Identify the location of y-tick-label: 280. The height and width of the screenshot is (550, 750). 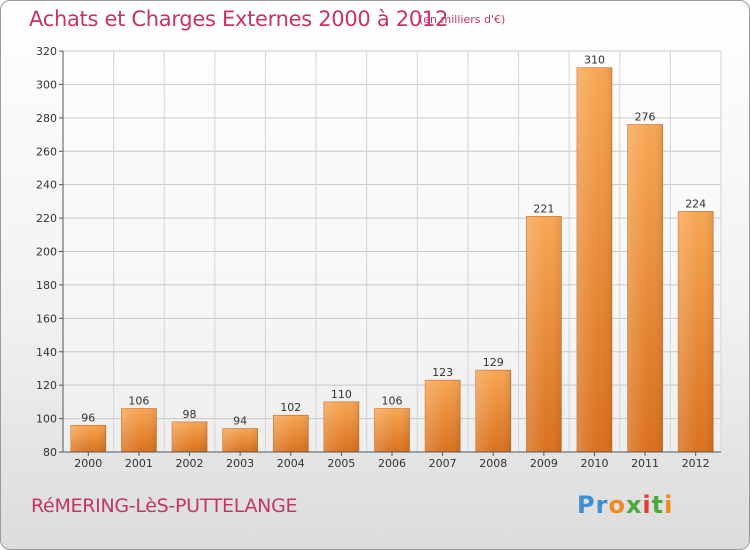
(46, 118).